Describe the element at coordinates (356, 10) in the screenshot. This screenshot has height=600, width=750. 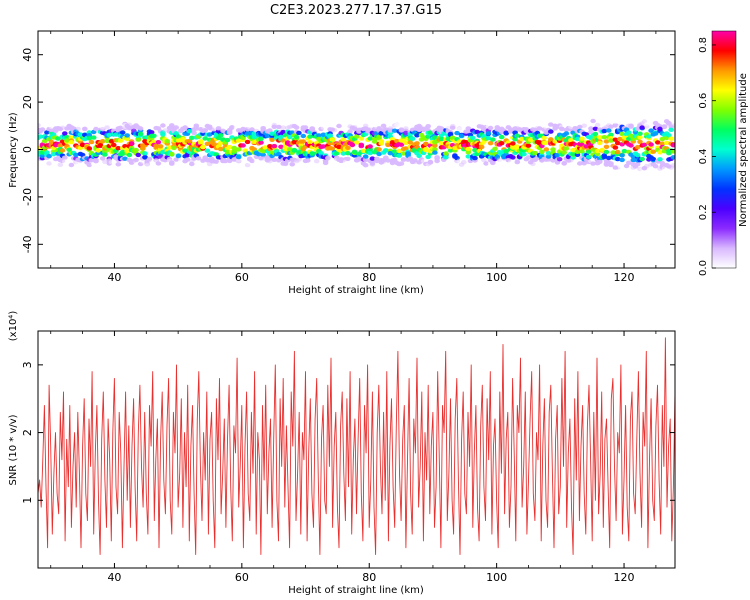
I see `figure-title: C2E3.2023.277.17.37.G15` at that location.